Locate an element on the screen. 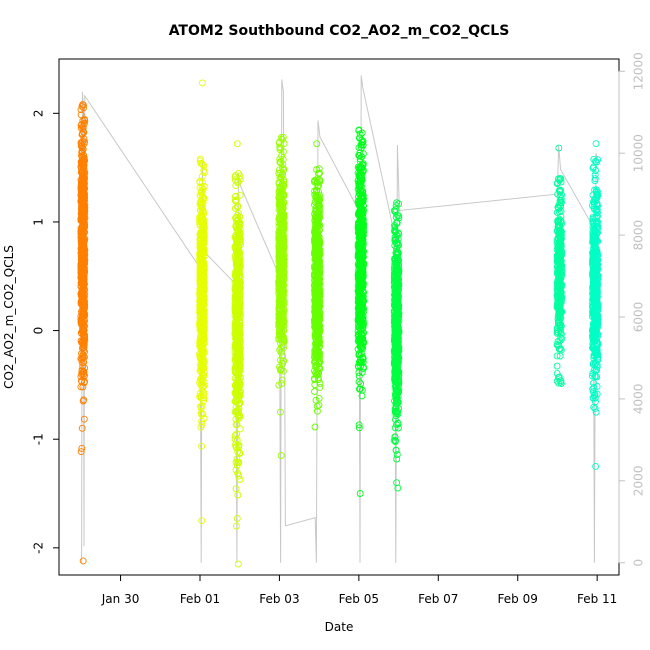  x-tick-label: Feb 09 is located at coordinates (518, 599).